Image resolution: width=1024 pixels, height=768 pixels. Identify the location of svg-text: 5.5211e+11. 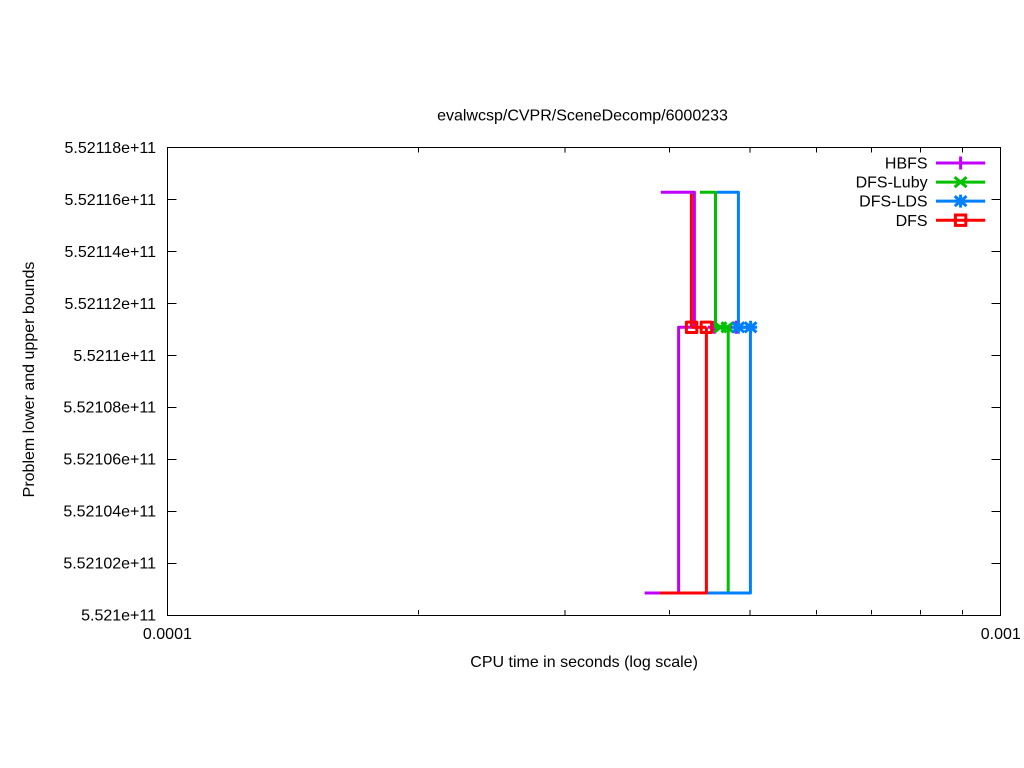
(114, 356).